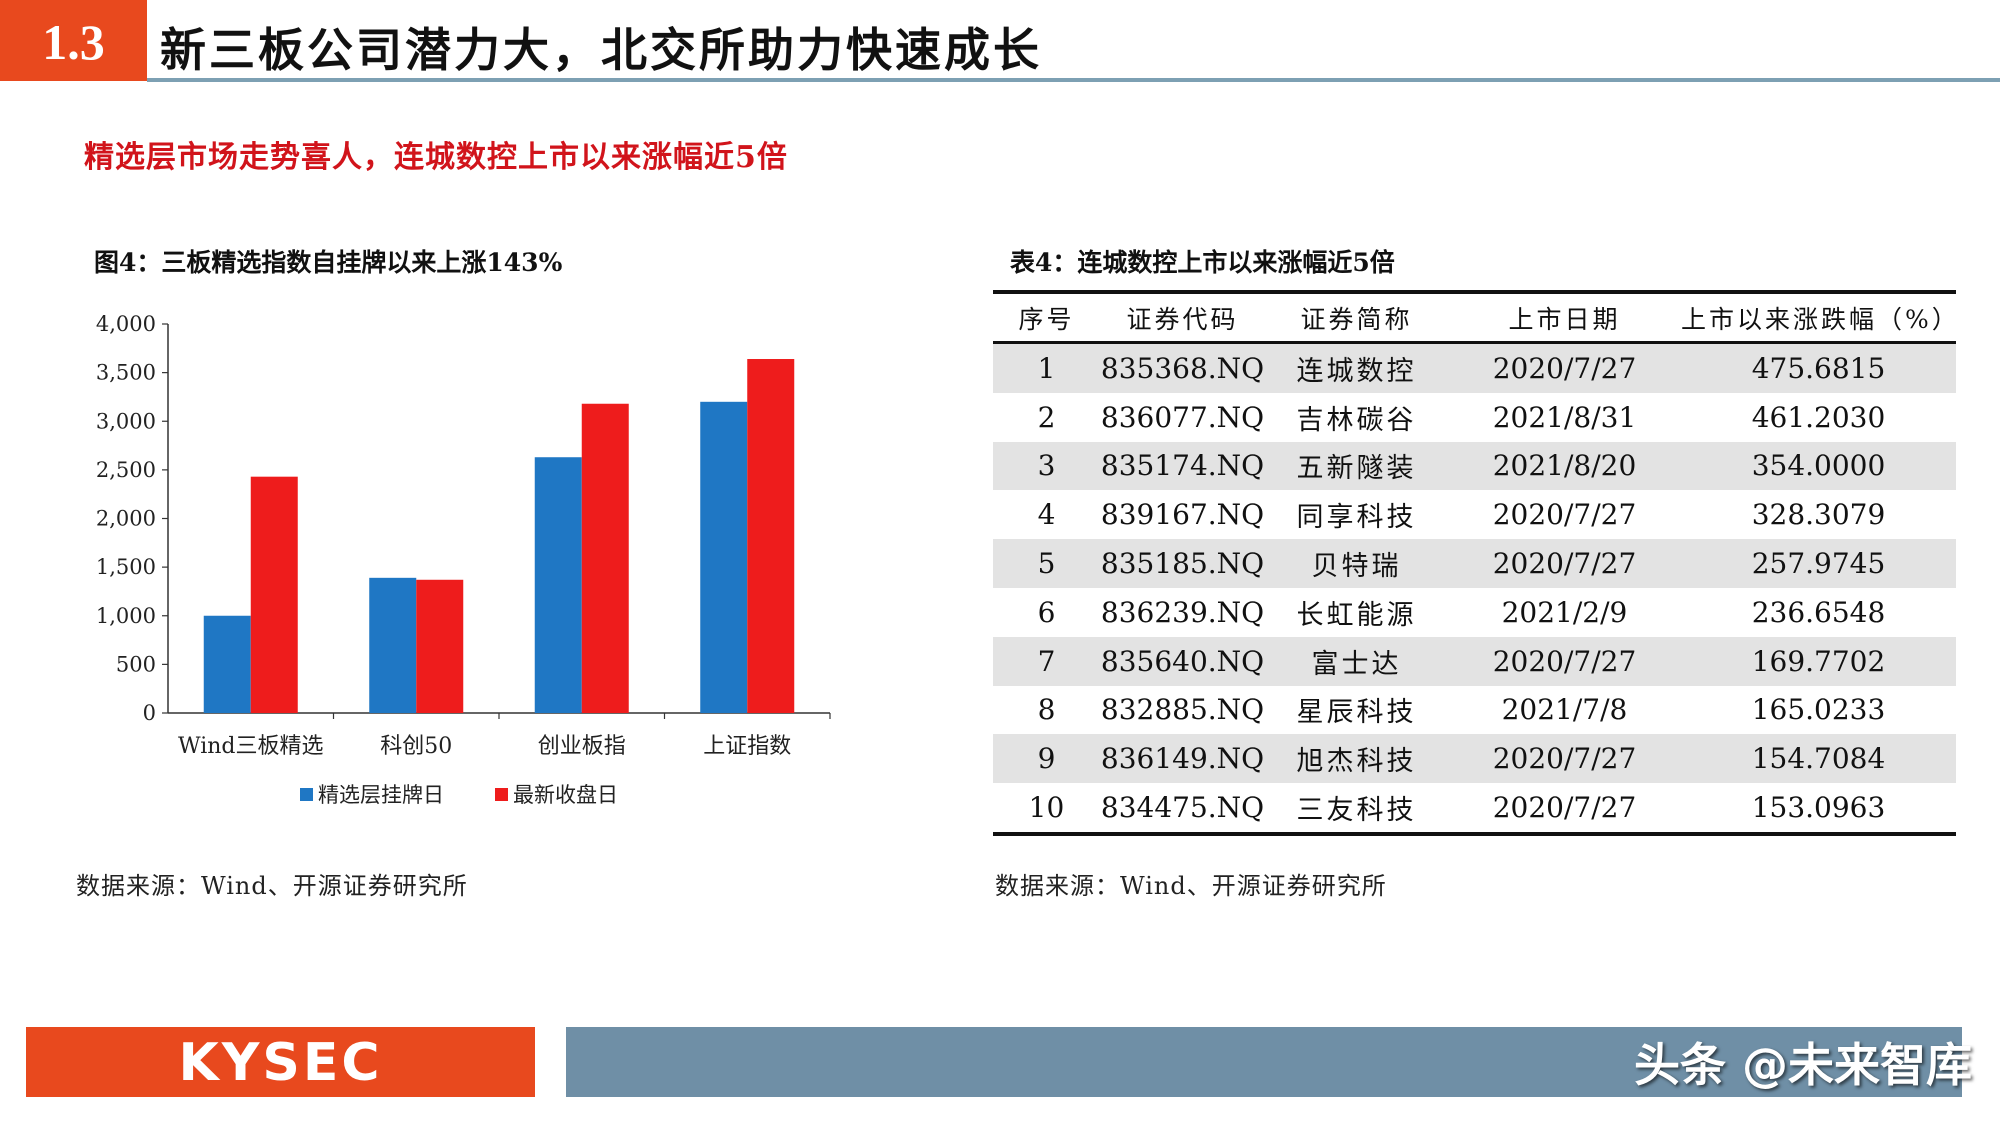 The width and height of the screenshot is (2000, 1125). Describe the element at coordinates (1046, 661) in the screenshot. I see `table-cell: 7` at that location.